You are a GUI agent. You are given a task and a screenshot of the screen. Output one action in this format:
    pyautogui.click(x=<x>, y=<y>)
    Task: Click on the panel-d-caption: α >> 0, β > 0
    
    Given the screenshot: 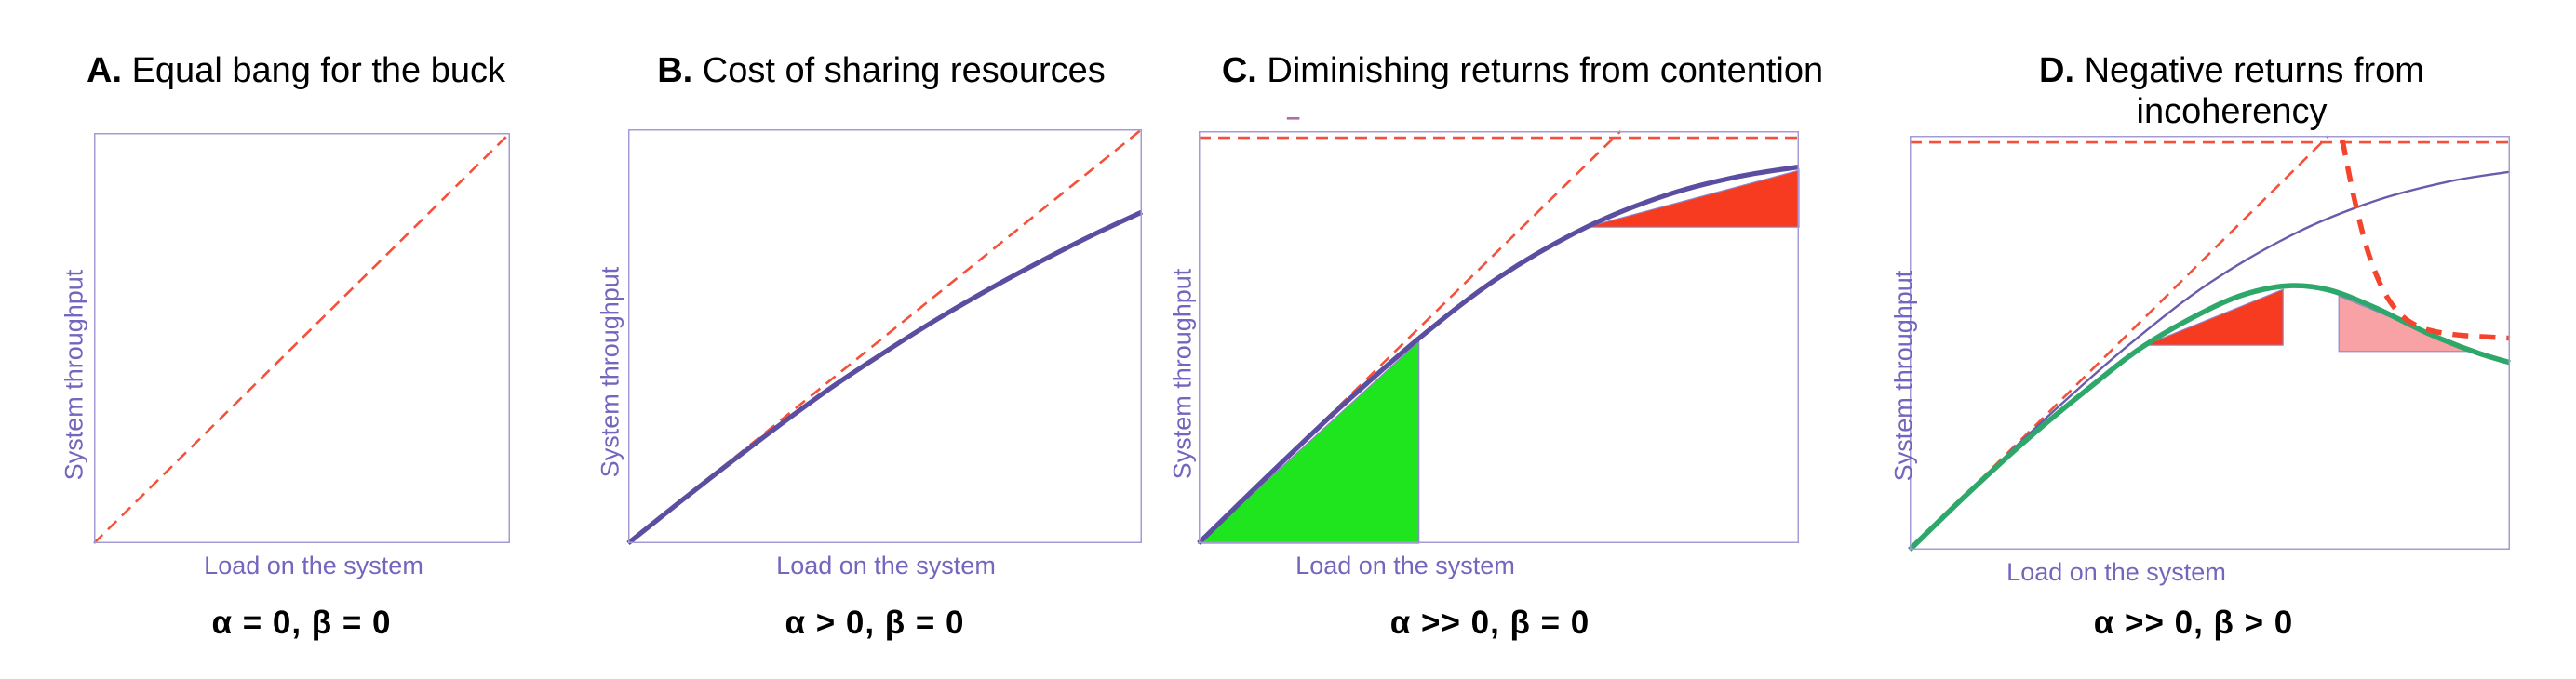 What is the action you would take?
    pyautogui.click(x=2193, y=623)
    